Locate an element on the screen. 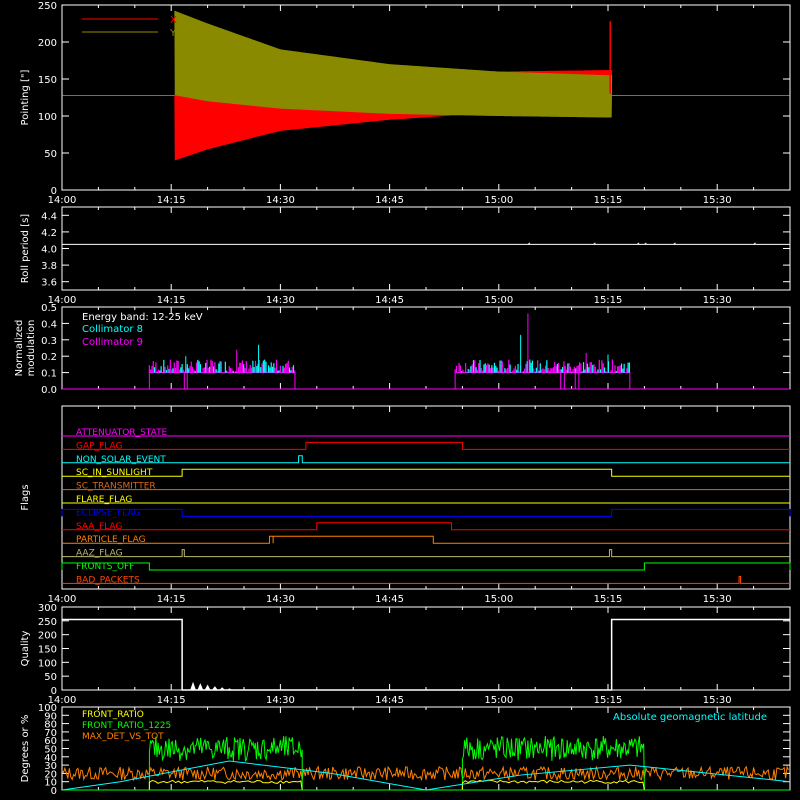  y-tick-label: 40 is located at coordinates (50, 758).